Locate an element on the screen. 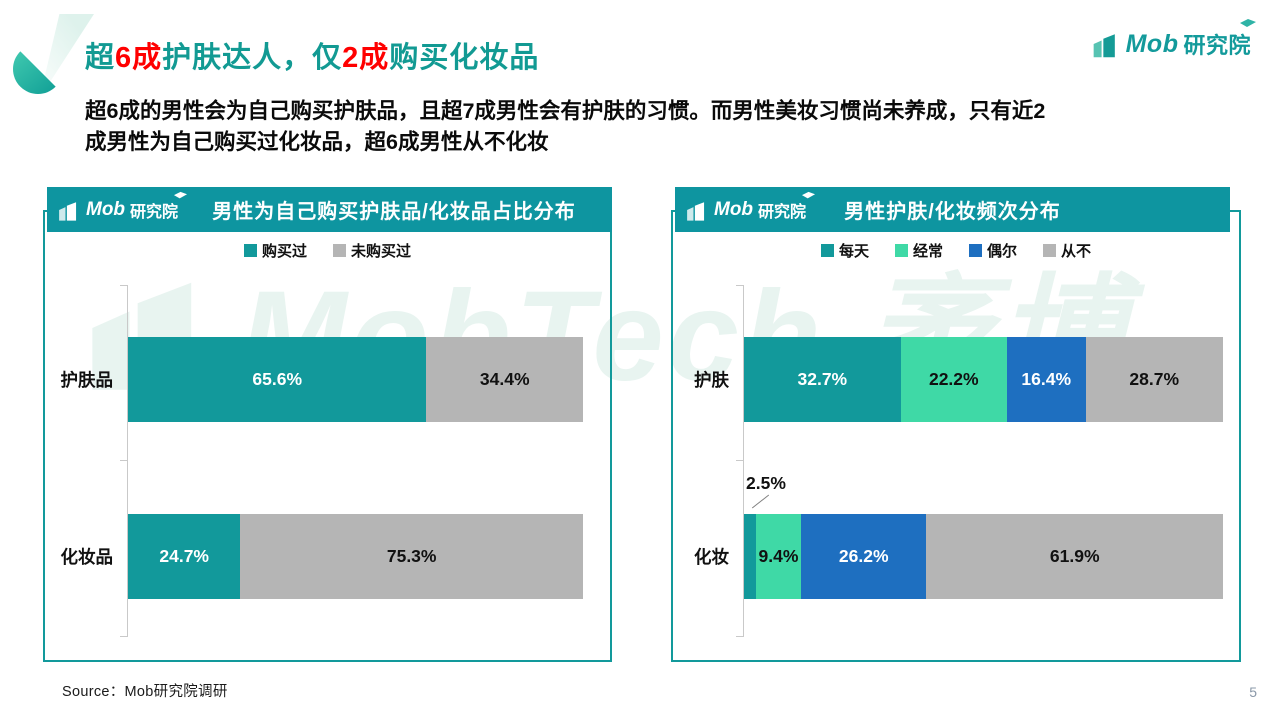 This screenshot has height=719, width=1279. bar-segment-每天 is located at coordinates (750, 556).